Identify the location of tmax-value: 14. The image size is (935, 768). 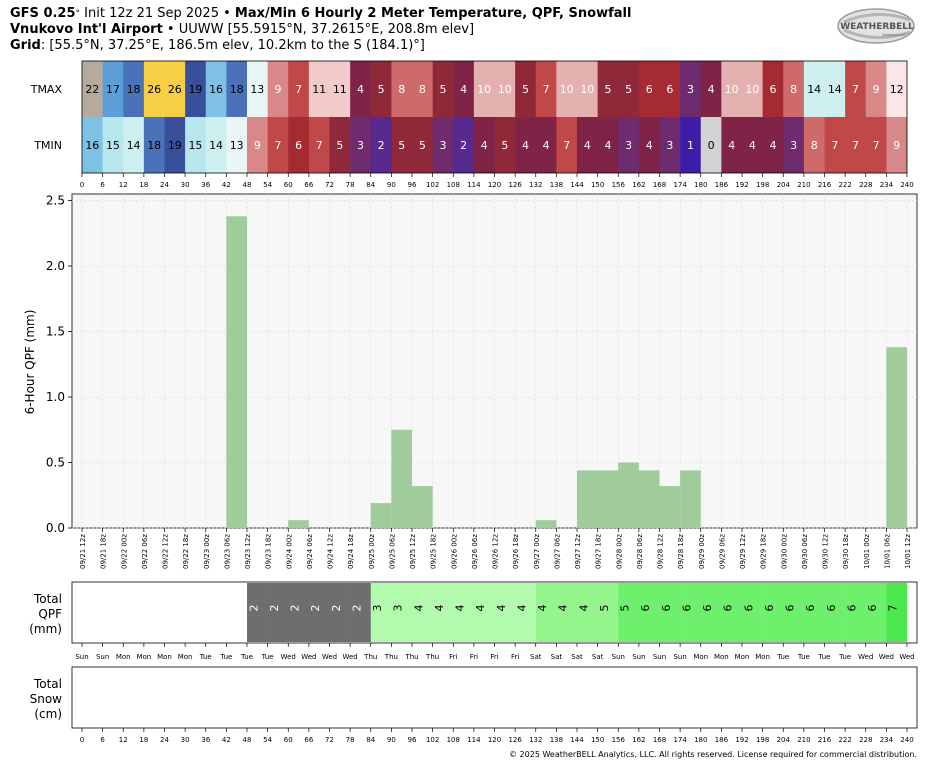
(814, 89).